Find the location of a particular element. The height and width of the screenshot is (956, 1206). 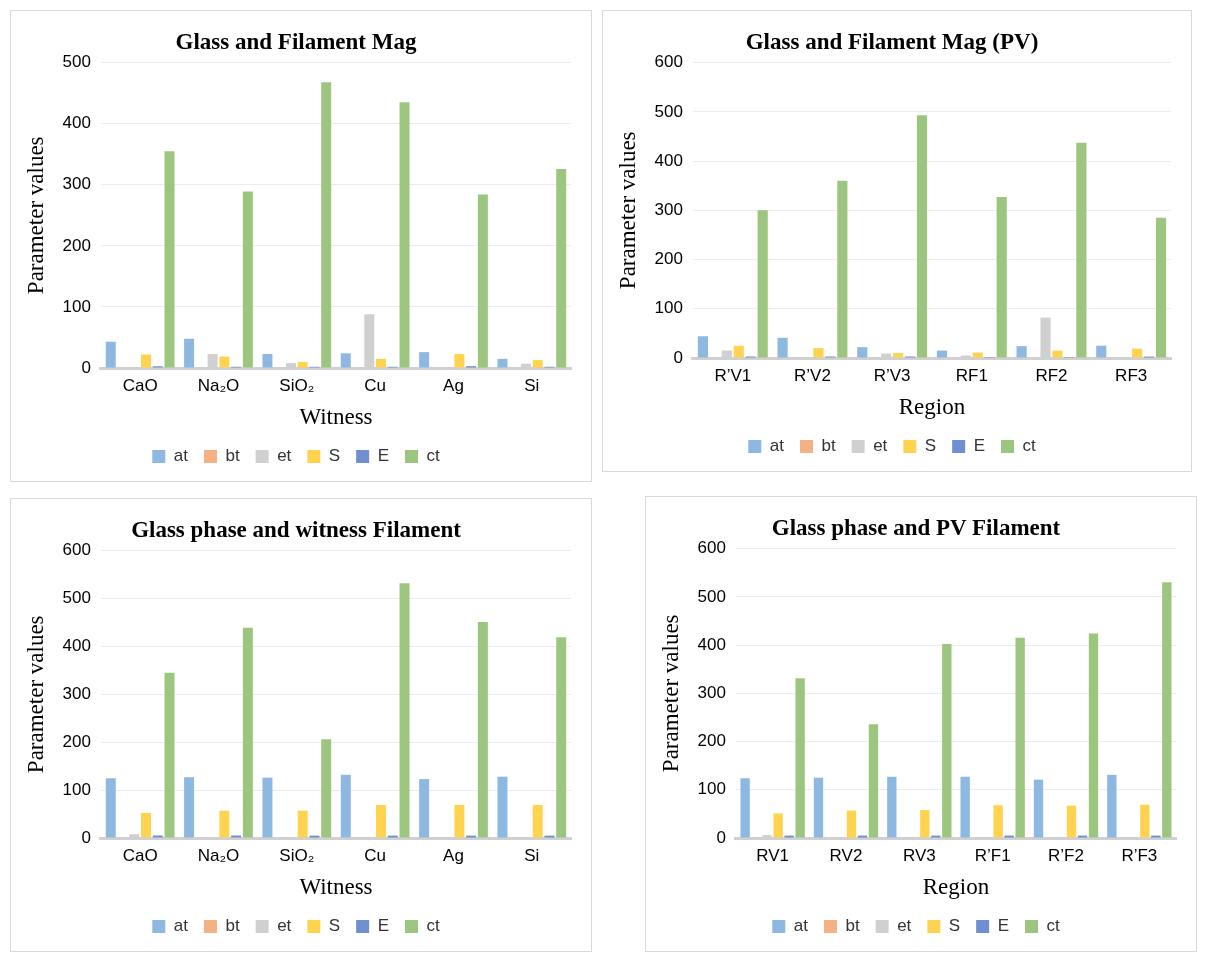

legend-label: at is located at coordinates (181, 926).